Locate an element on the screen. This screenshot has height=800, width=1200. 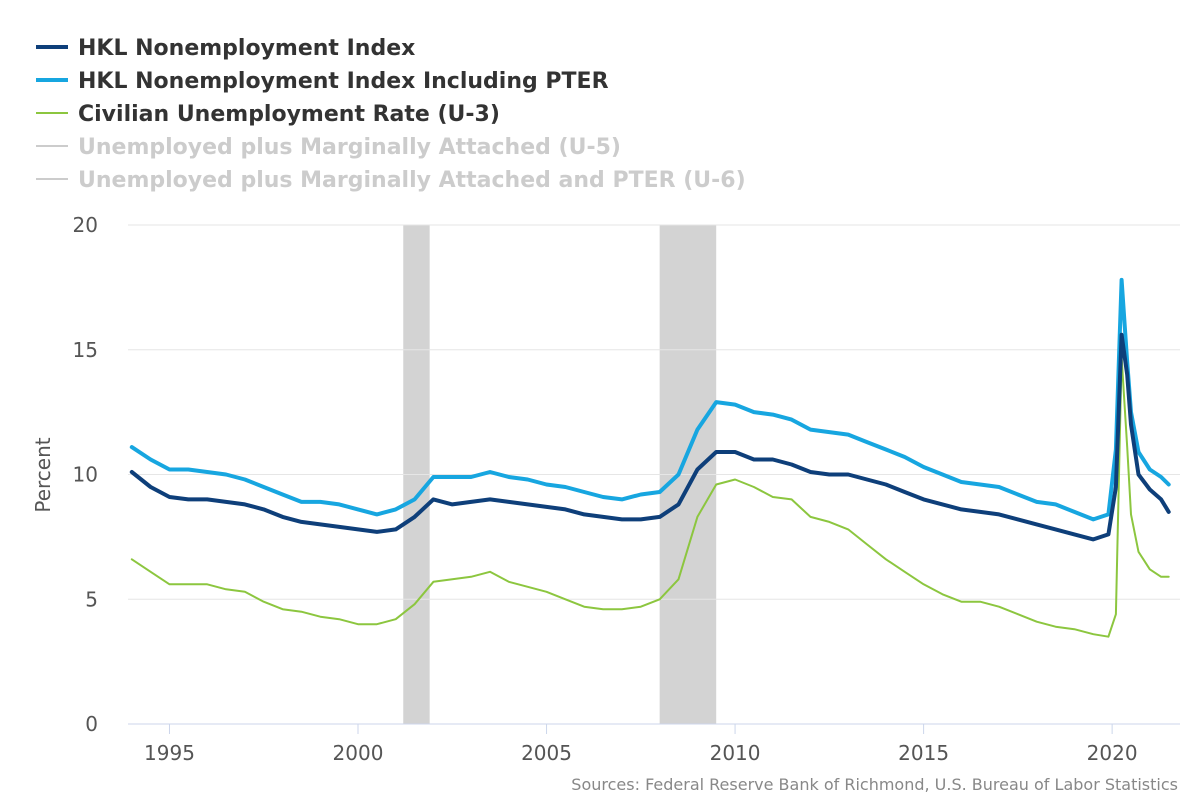
y-axis-ticks: 0 5 10 15 20 is located at coordinates (85, 474).